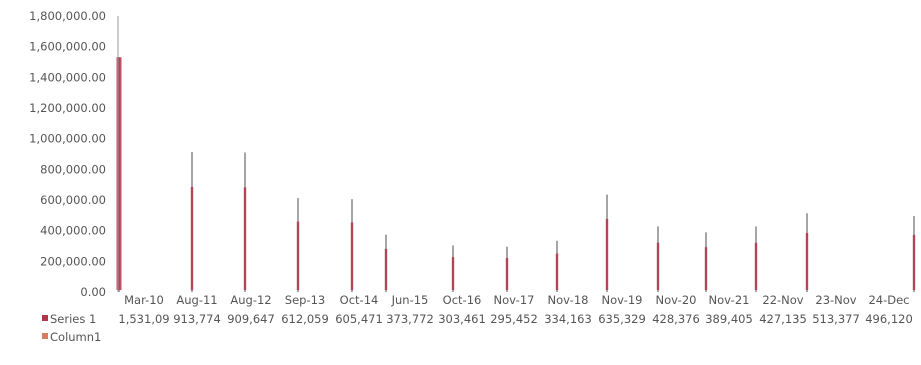  Describe the element at coordinates (67, 16) in the screenshot. I see `y-tick-label: 1,800,000.00` at that location.